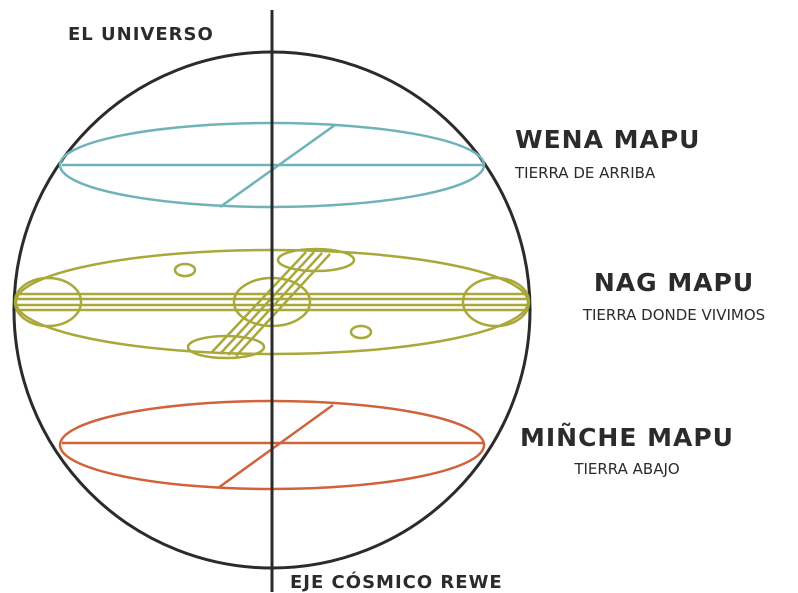 The image size is (798, 593). Describe the element at coordinates (626, 469) in the screenshot. I see `level-subtitle: TIERRA ABAJO` at that location.